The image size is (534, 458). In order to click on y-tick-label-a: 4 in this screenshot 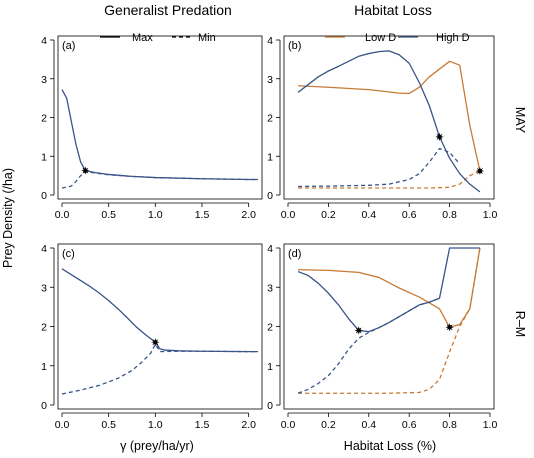, I will do `click(44, 41)`.